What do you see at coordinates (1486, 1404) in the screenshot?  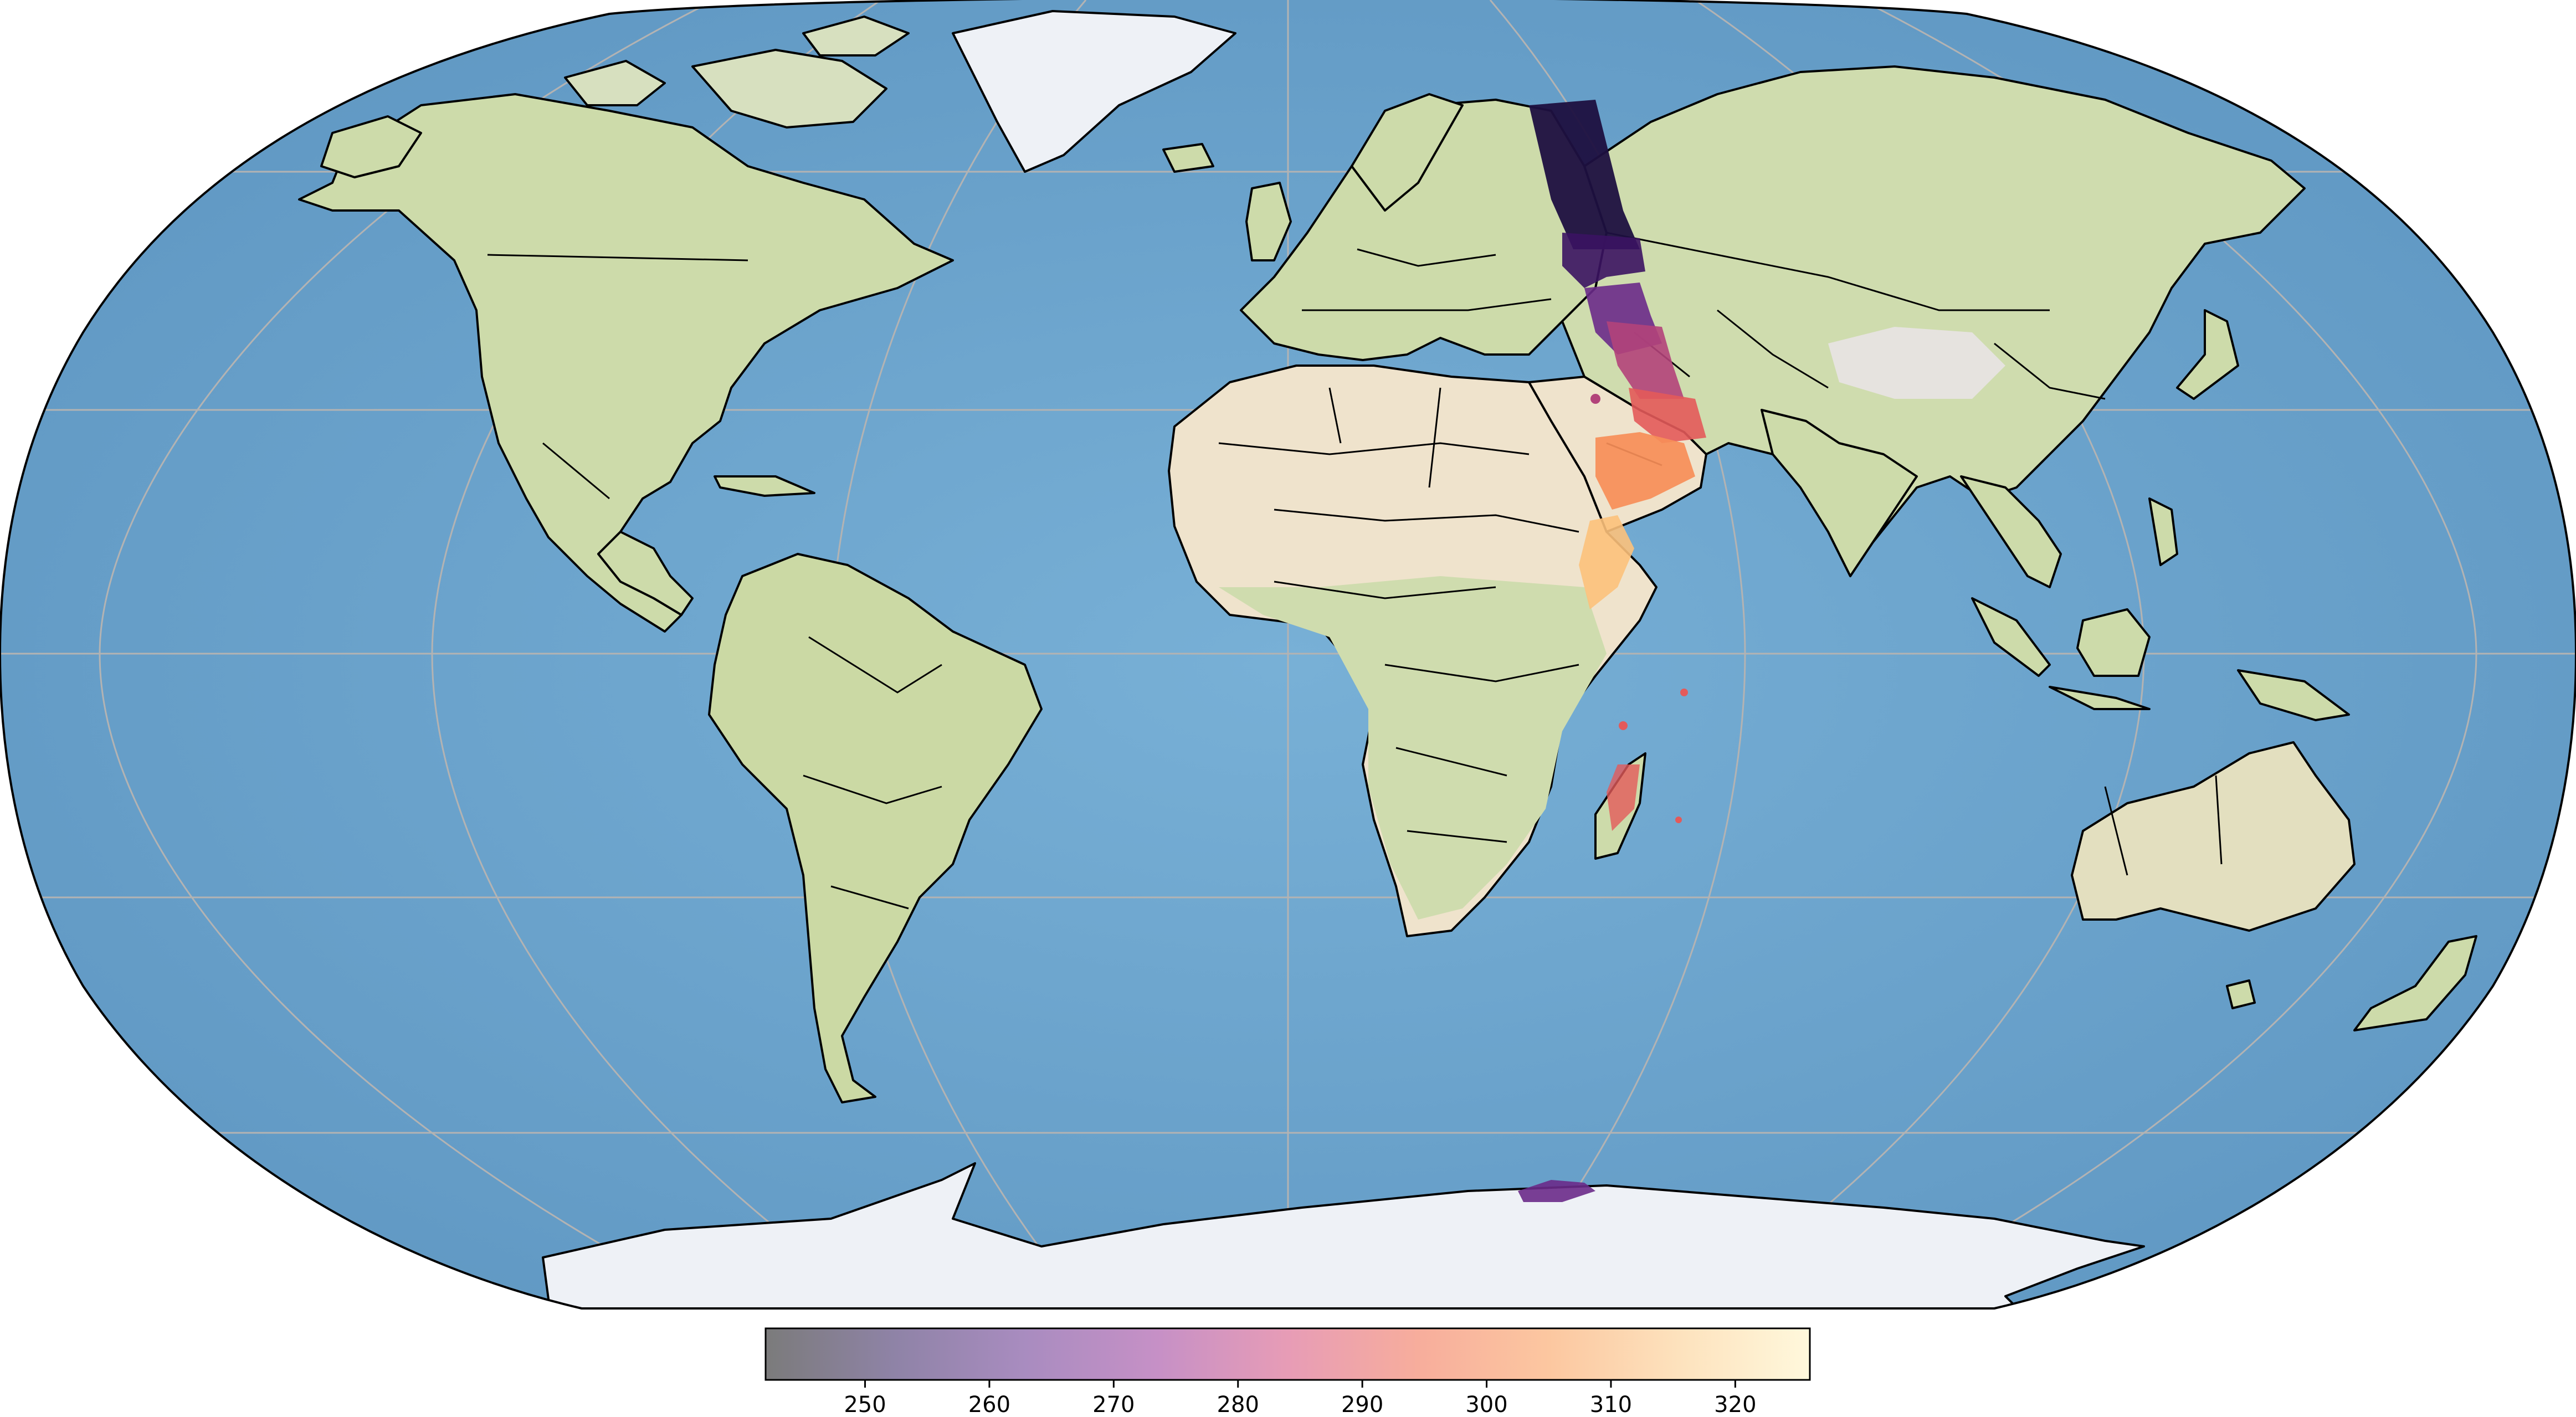 I see `colorbar-tick-label: 300` at bounding box center [1486, 1404].